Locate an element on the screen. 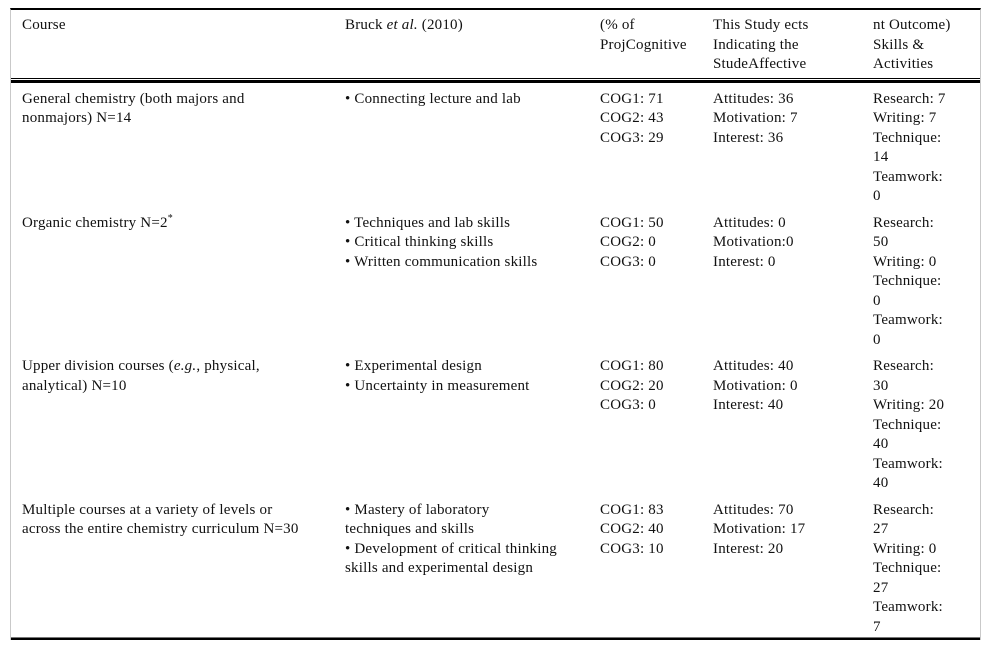 This screenshot has width=992, height=649. header-divider is located at coordinates (495, 80).